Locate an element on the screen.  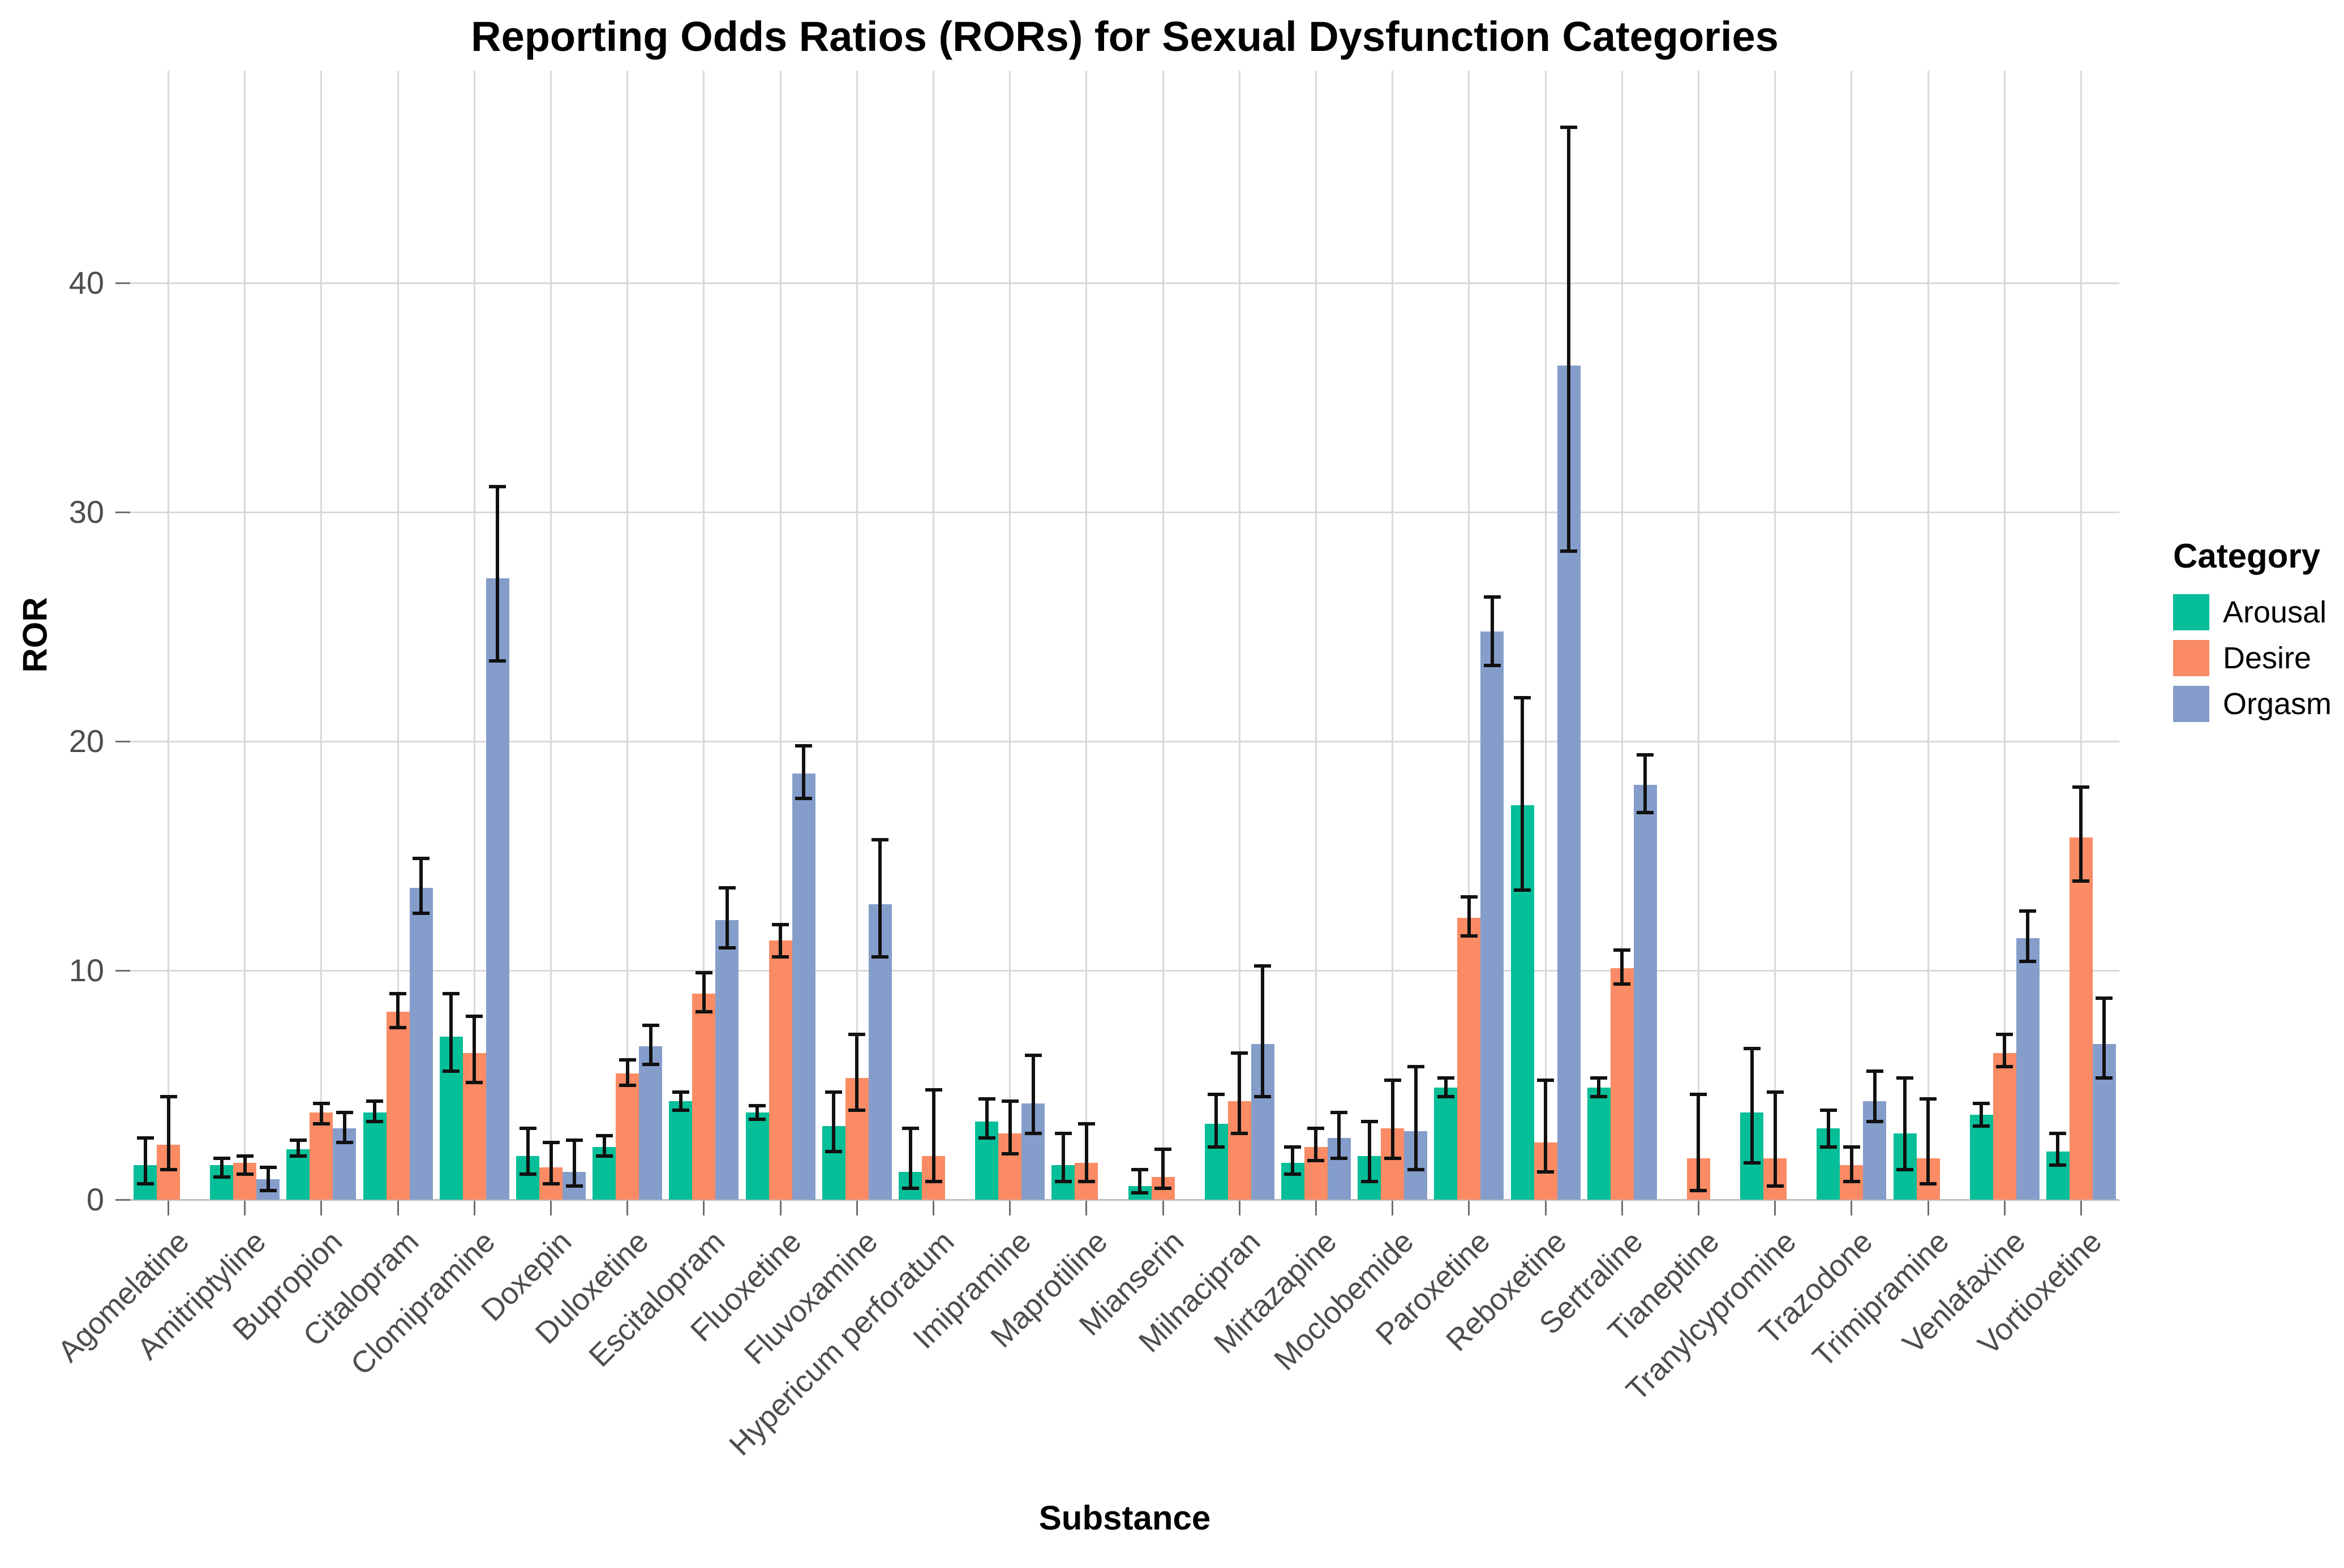
errorbar-reboxetine-arousal-cap-low is located at coordinates (1522, 890).